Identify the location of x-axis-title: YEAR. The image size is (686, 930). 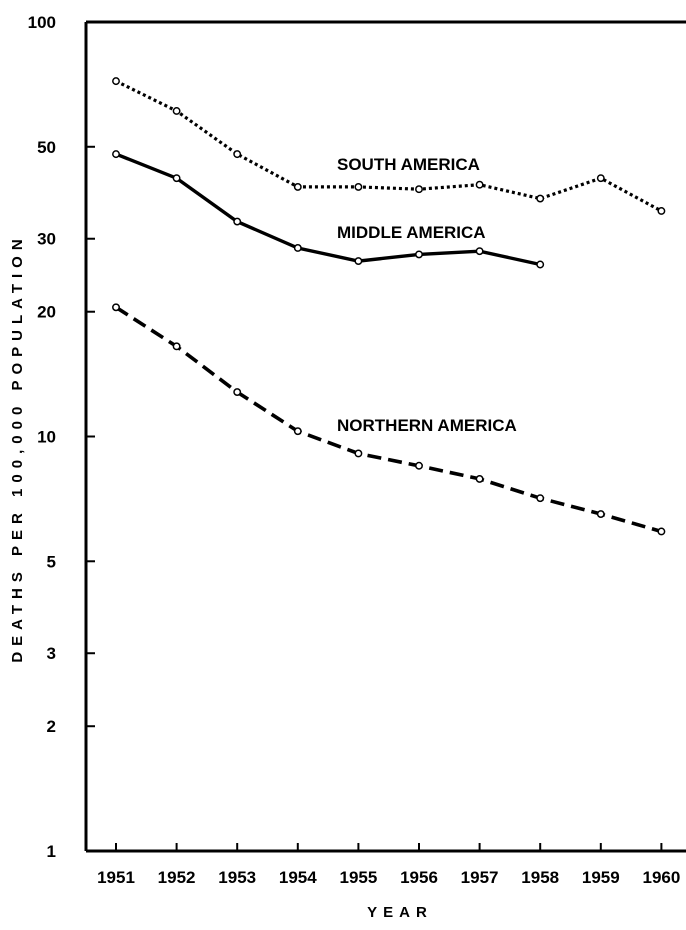
(400, 912).